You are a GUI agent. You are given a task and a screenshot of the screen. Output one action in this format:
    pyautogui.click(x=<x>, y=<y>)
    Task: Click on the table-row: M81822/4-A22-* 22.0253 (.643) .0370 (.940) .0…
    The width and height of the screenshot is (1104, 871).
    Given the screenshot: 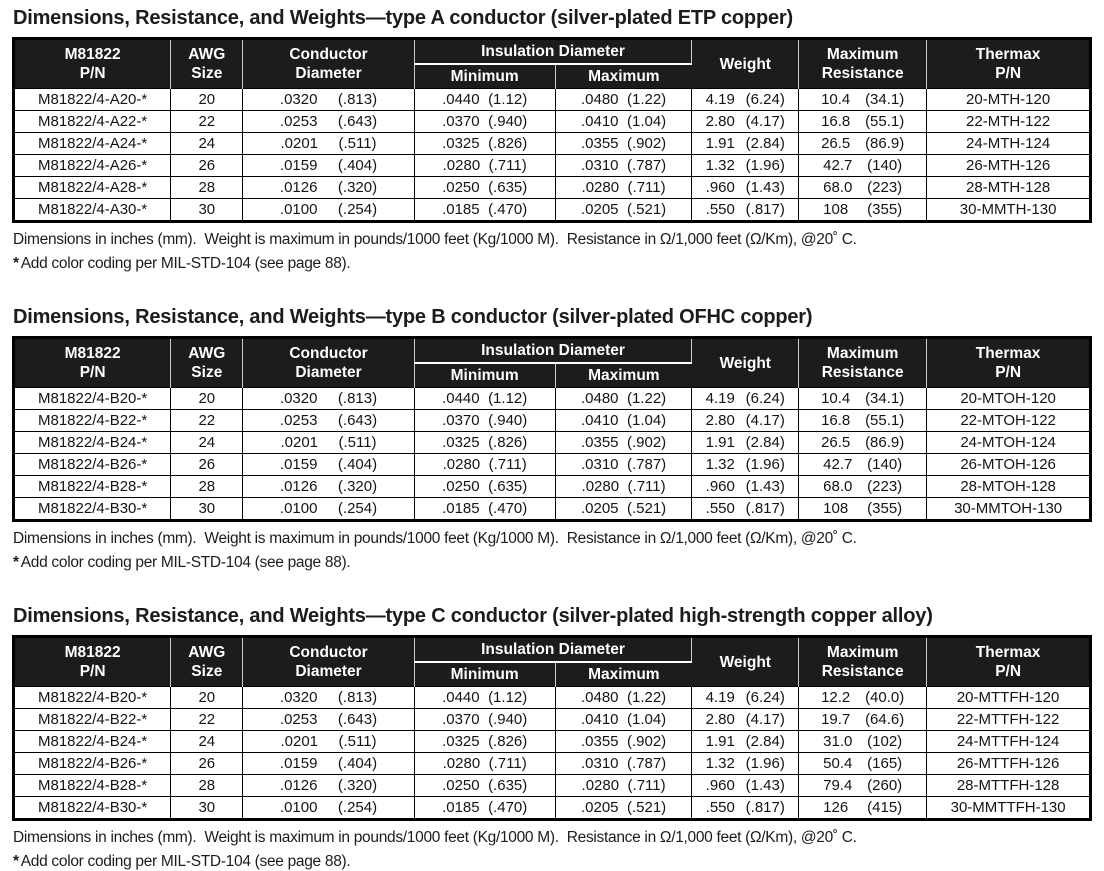 What is the action you would take?
    pyautogui.click(x=551, y=121)
    